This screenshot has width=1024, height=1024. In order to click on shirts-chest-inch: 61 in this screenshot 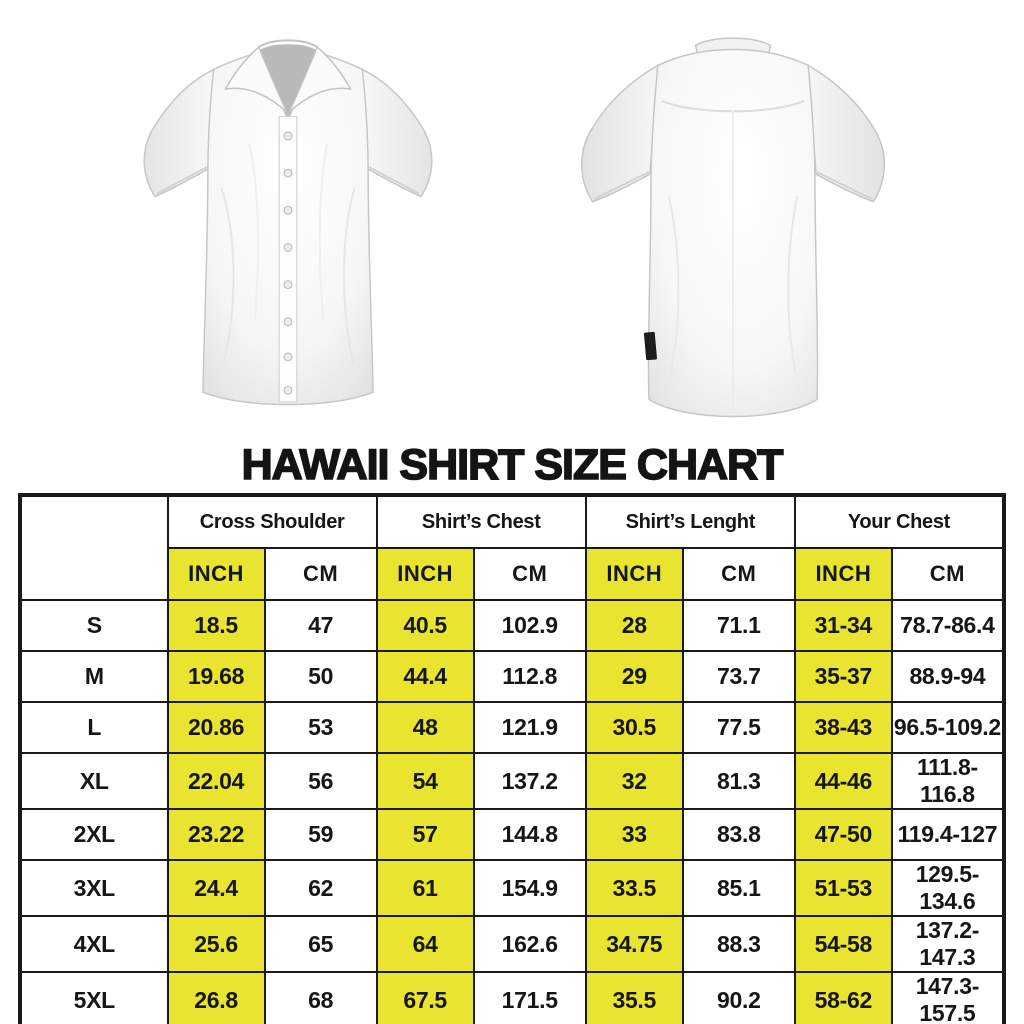, I will do `click(425, 888)`.